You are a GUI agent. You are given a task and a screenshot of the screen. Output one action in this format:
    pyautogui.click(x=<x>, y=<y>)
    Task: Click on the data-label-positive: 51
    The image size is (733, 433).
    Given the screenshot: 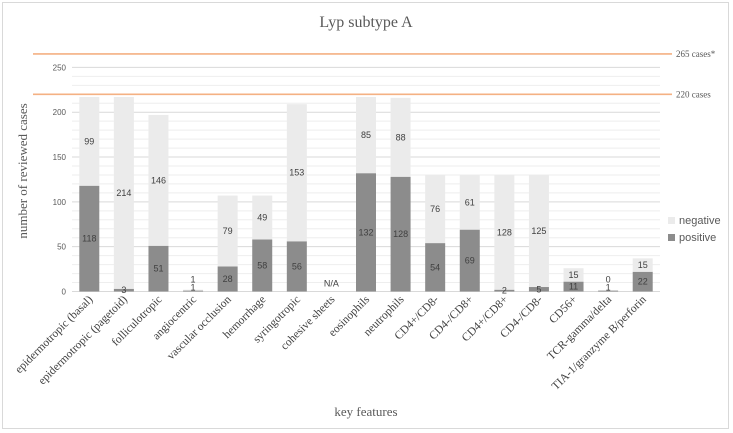 What is the action you would take?
    pyautogui.click(x=158, y=269)
    